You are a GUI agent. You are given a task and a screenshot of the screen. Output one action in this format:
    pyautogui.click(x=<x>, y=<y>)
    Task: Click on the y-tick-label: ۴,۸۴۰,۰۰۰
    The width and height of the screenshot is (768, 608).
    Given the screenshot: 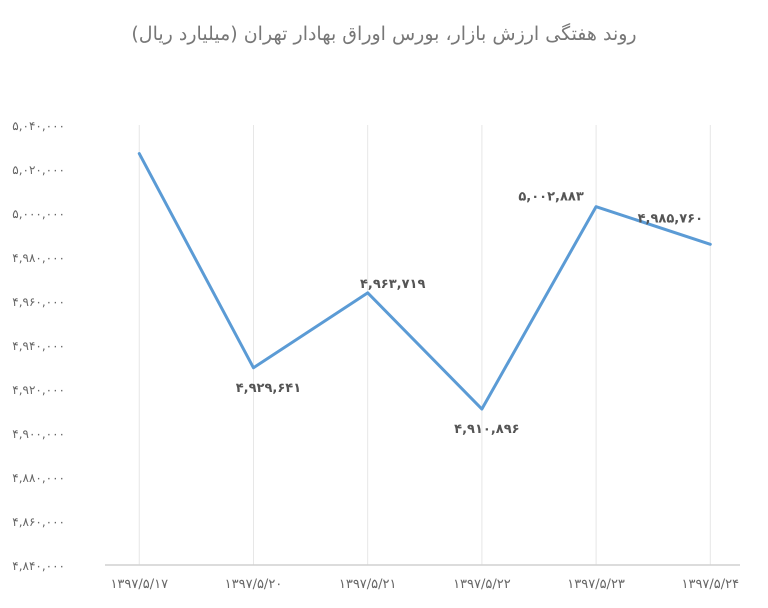 What is the action you would take?
    pyautogui.click(x=38, y=566)
    